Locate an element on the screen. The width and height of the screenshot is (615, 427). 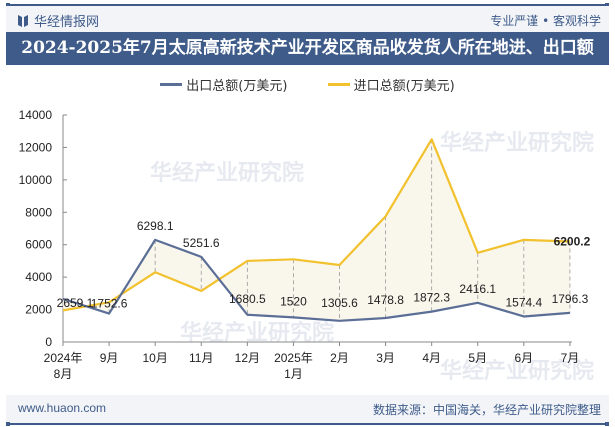
brand: 华经情报网 is located at coordinates (58, 20).